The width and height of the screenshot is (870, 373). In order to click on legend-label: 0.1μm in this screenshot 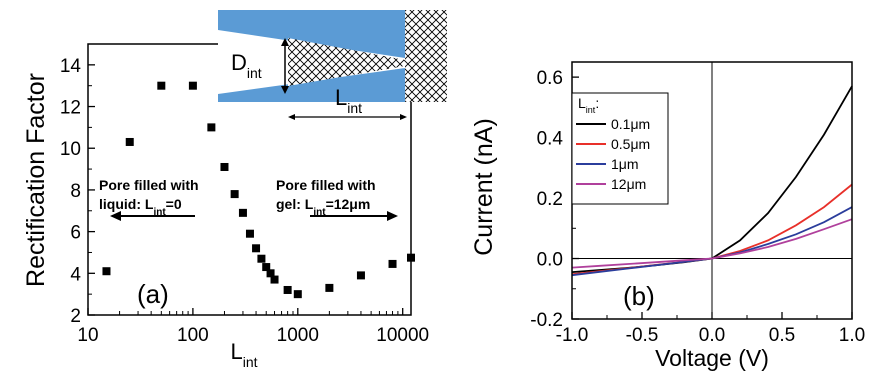, I will do `click(630, 124)`.